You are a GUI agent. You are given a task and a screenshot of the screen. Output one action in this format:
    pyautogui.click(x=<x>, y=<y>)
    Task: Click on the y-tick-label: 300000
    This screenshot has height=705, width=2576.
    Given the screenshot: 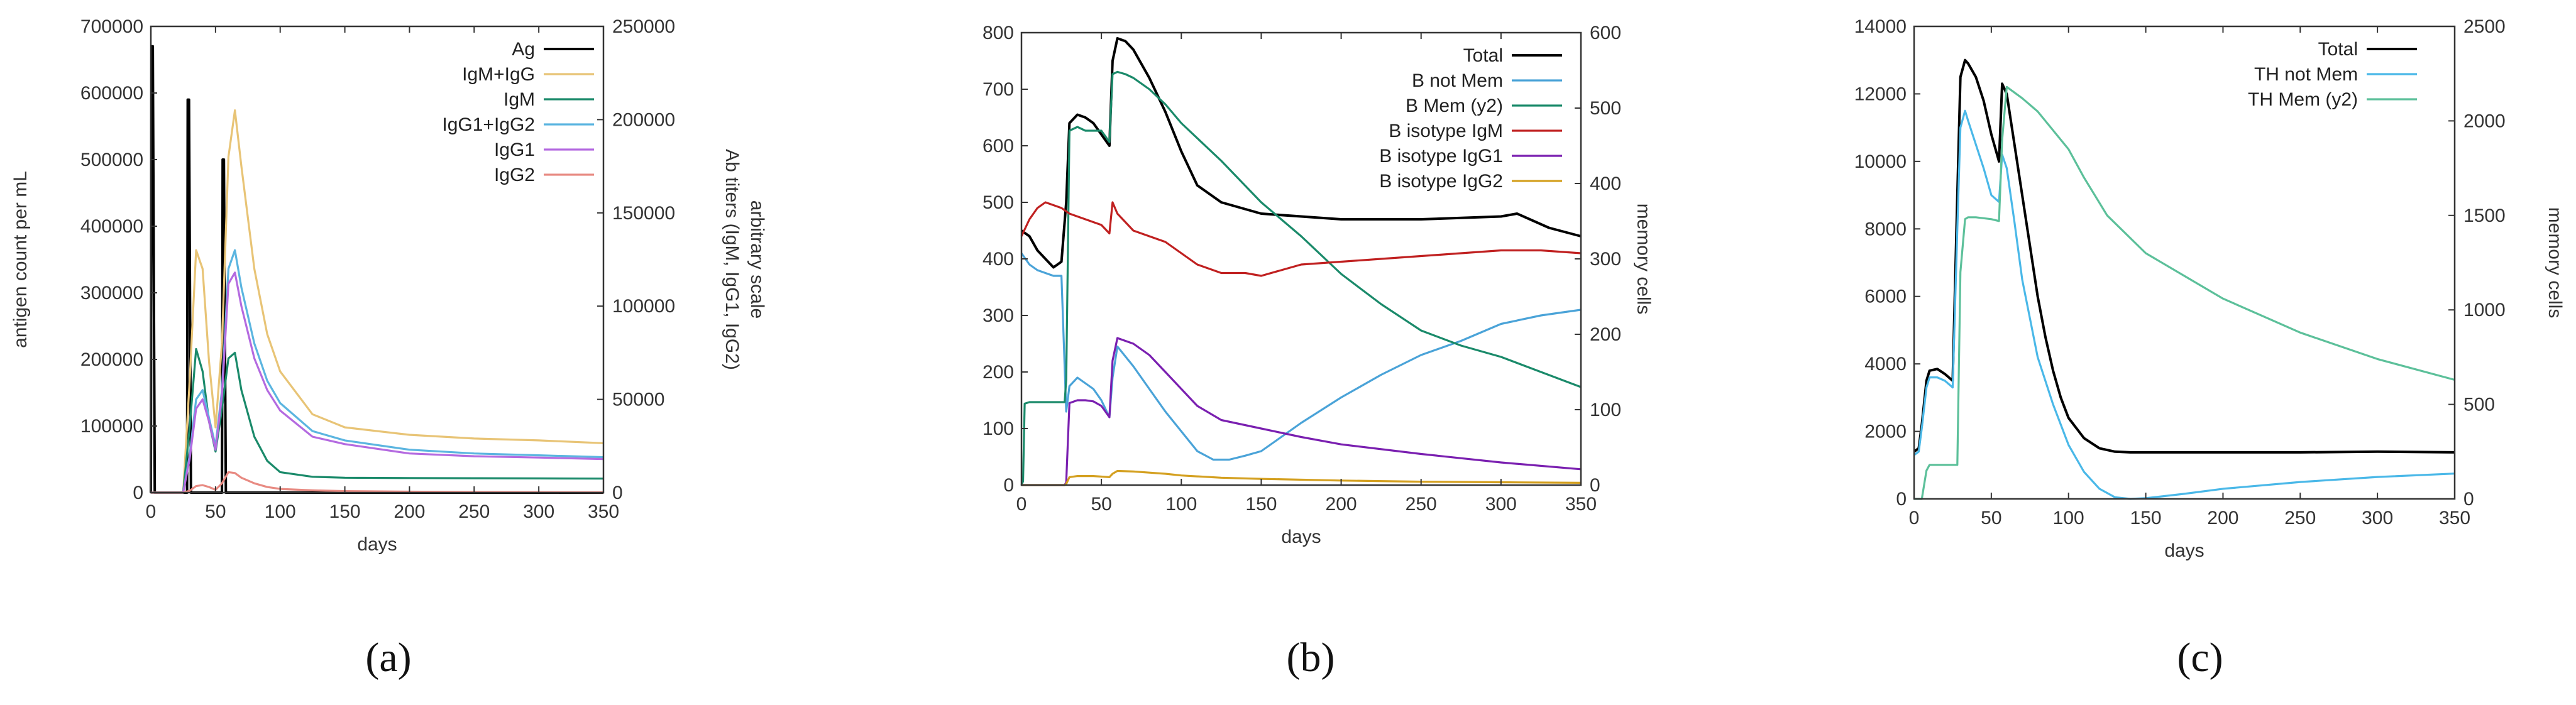 What is the action you would take?
    pyautogui.click(x=112, y=293)
    